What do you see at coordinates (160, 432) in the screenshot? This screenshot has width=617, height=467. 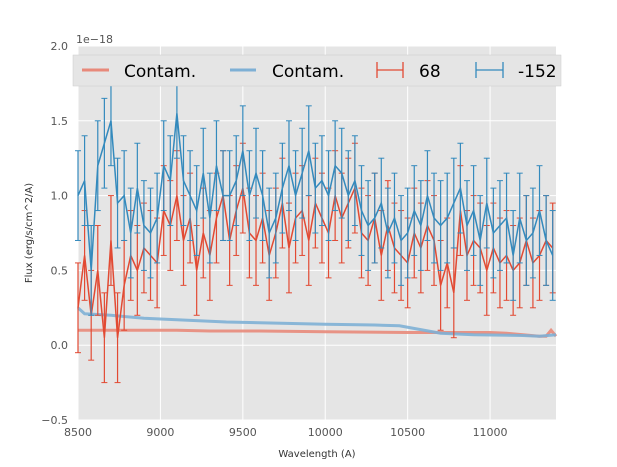 I see `x-tick-label: 9000` at bounding box center [160, 432].